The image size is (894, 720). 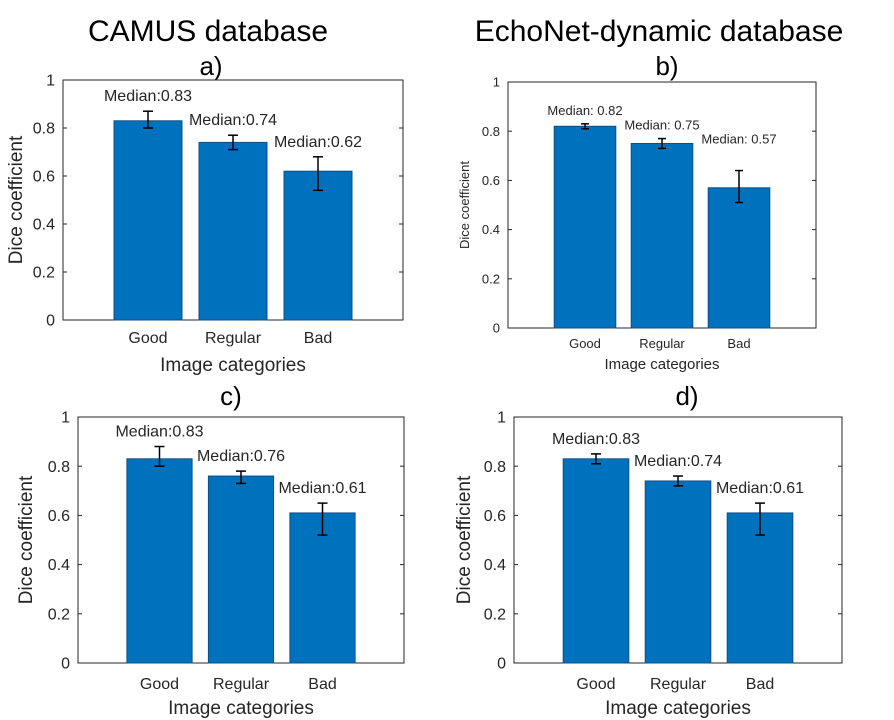 What do you see at coordinates (659, 31) in the screenshot?
I see `column-title-echonet: EchoNet-dynamic database` at bounding box center [659, 31].